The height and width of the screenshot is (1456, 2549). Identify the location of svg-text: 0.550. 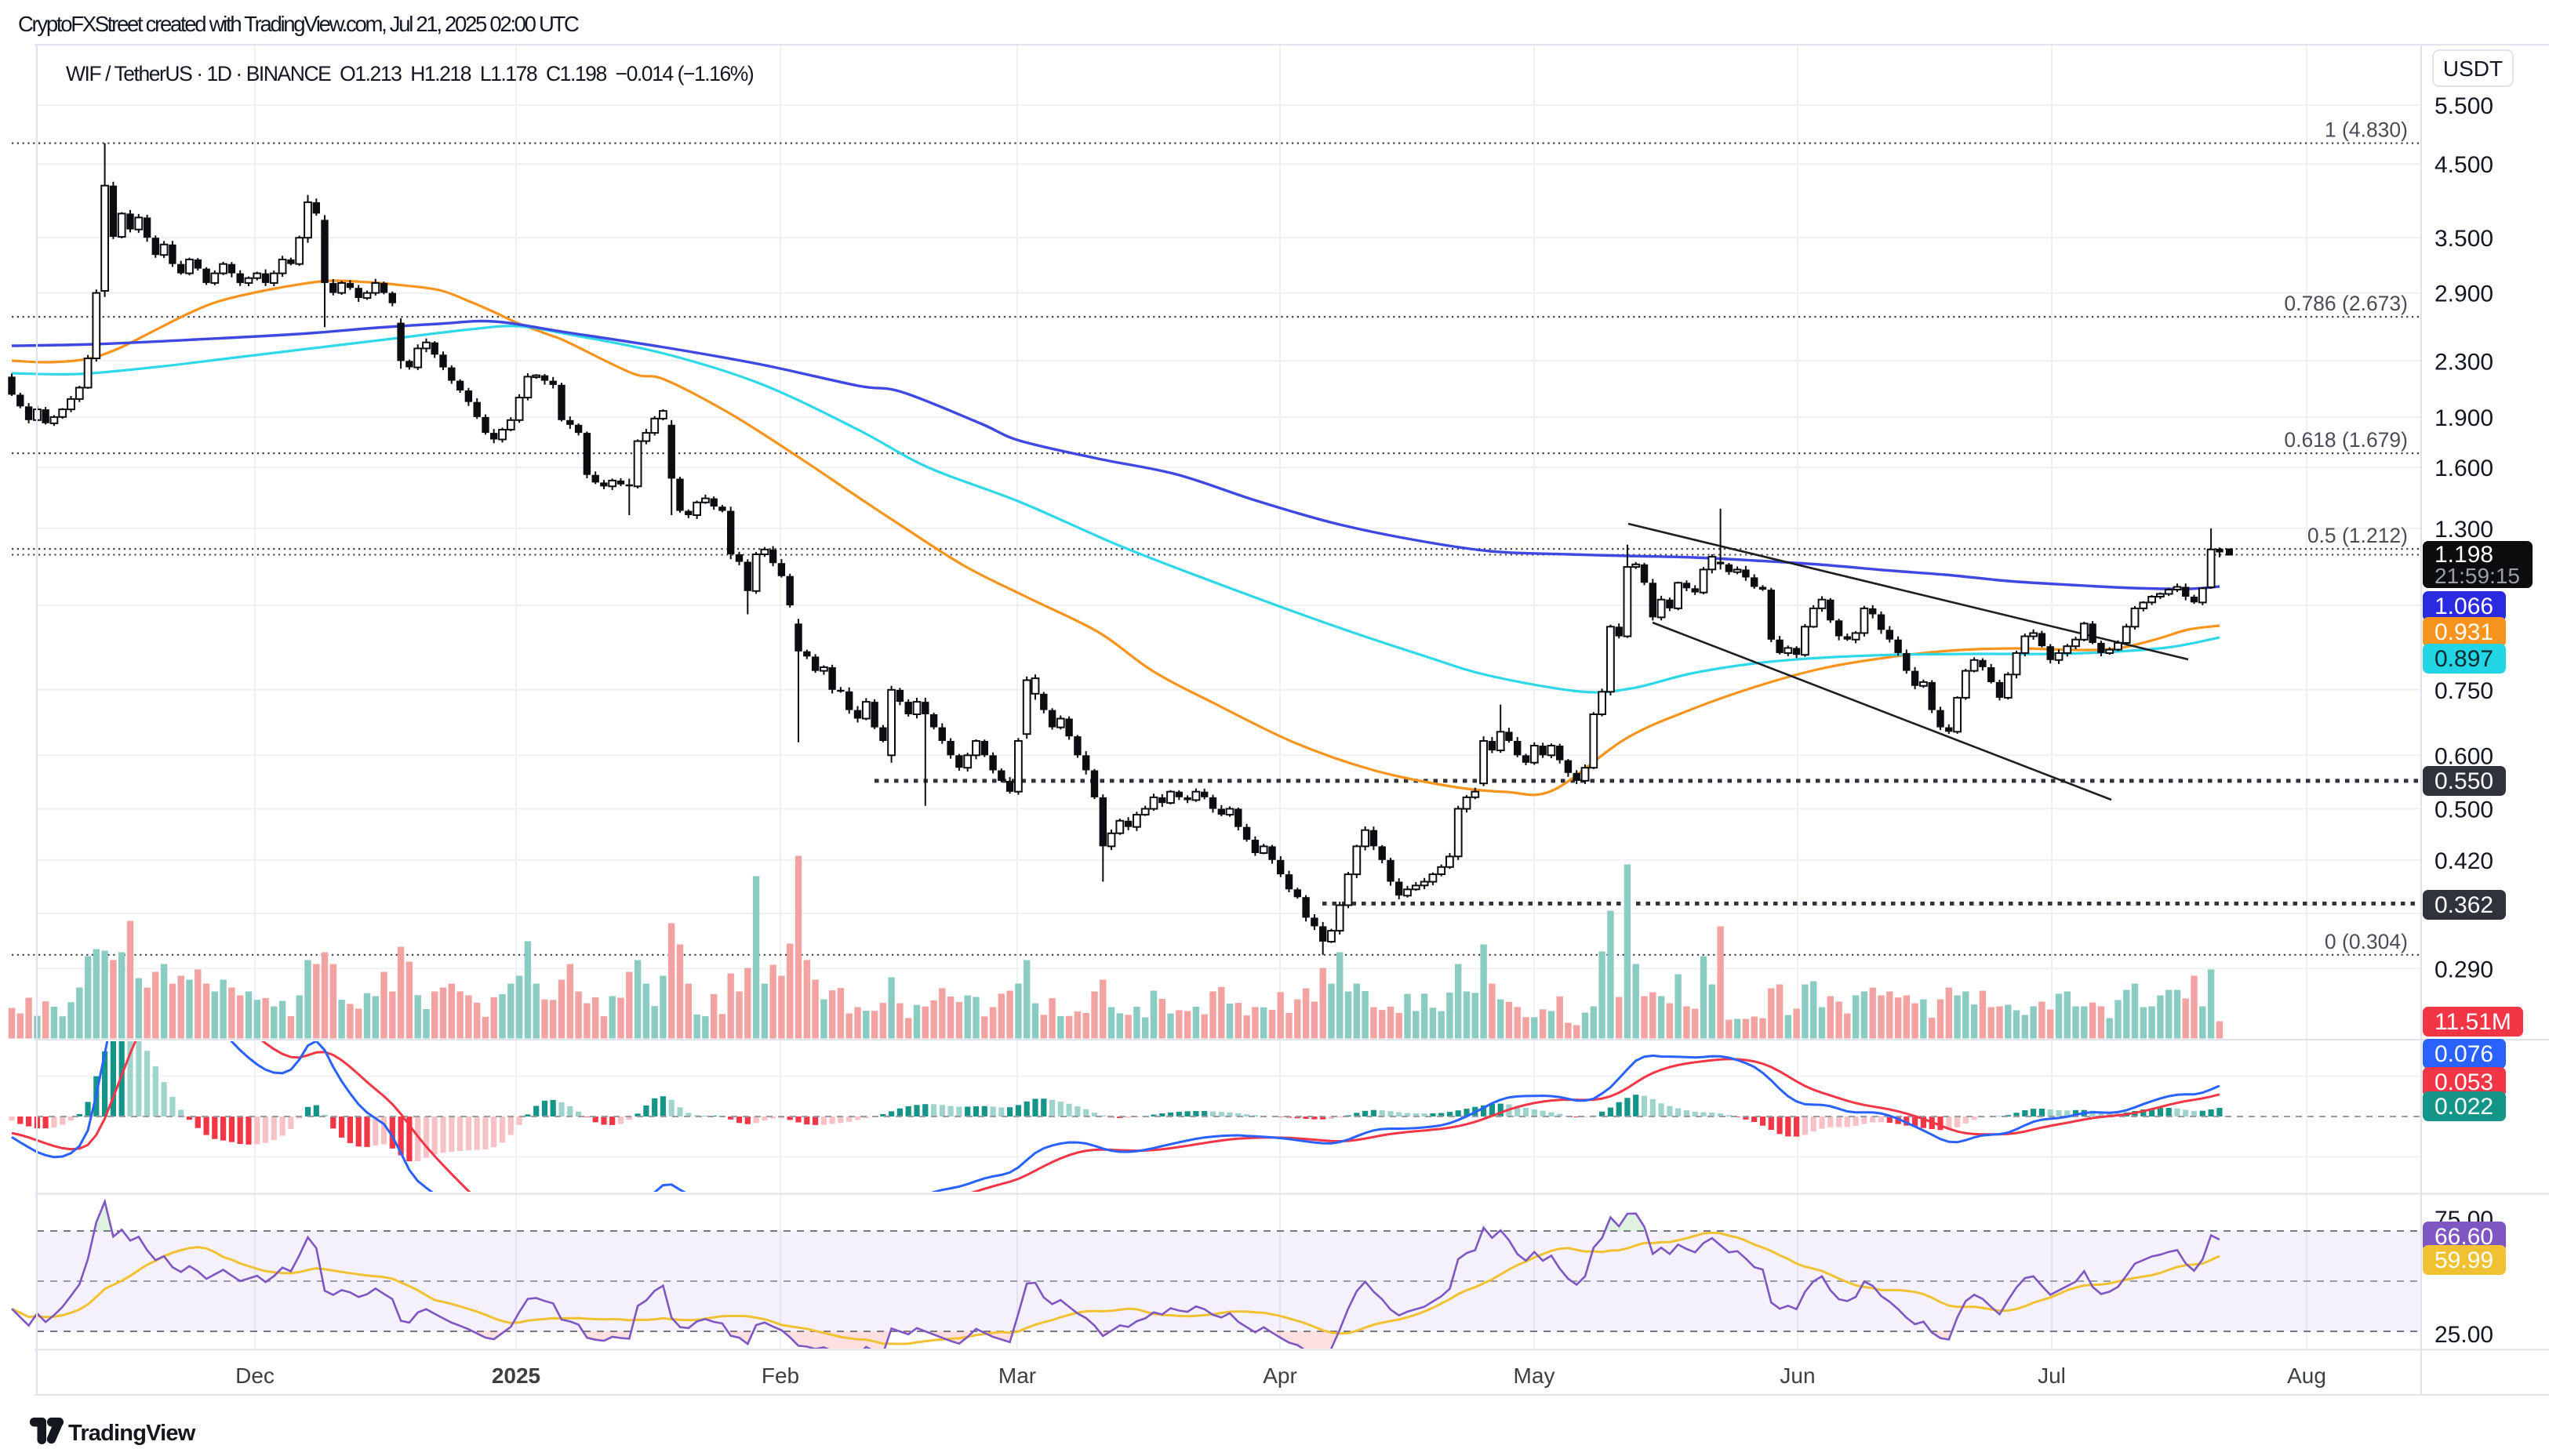
(2463, 781).